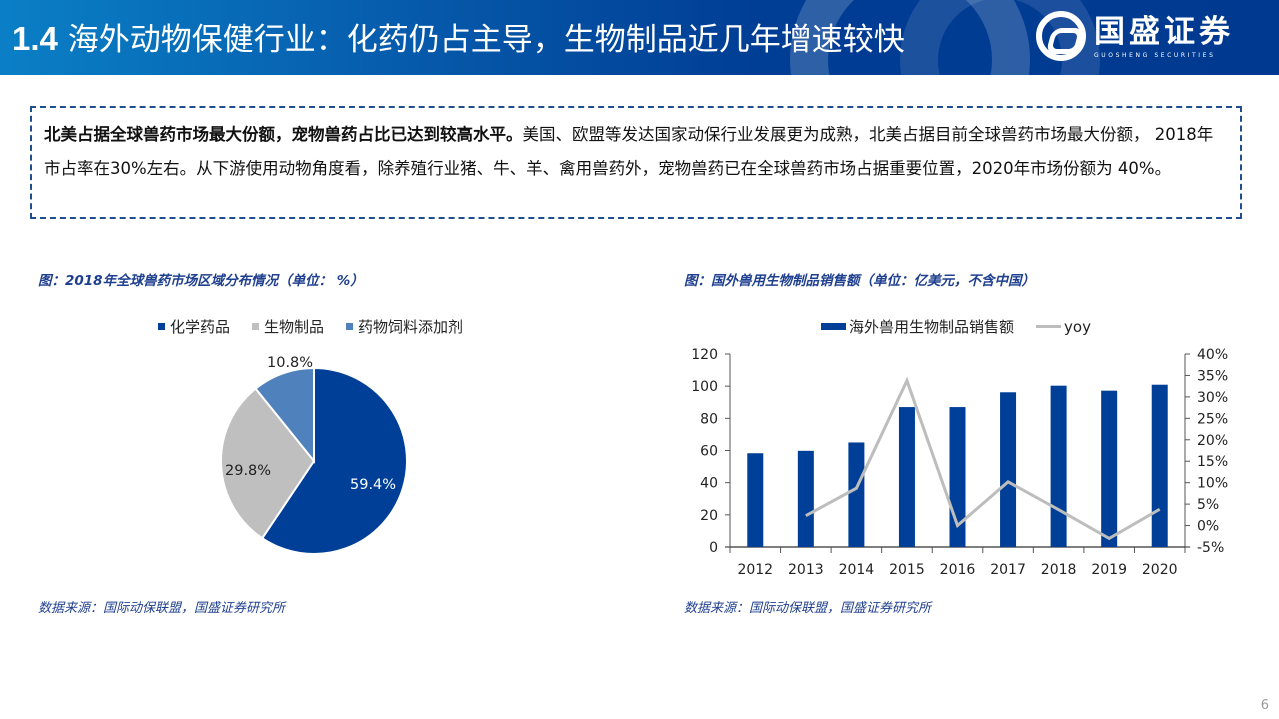  I want to click on bar-2014, so click(856, 494).